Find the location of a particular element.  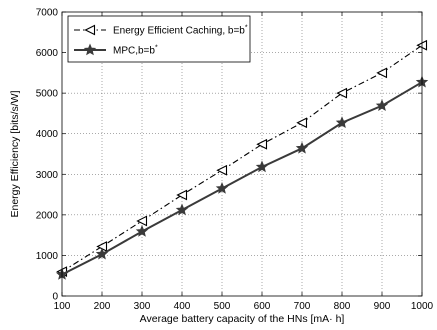

legend-entry-1: Energy Efficient Caching, b=b* is located at coordinates (161, 31).